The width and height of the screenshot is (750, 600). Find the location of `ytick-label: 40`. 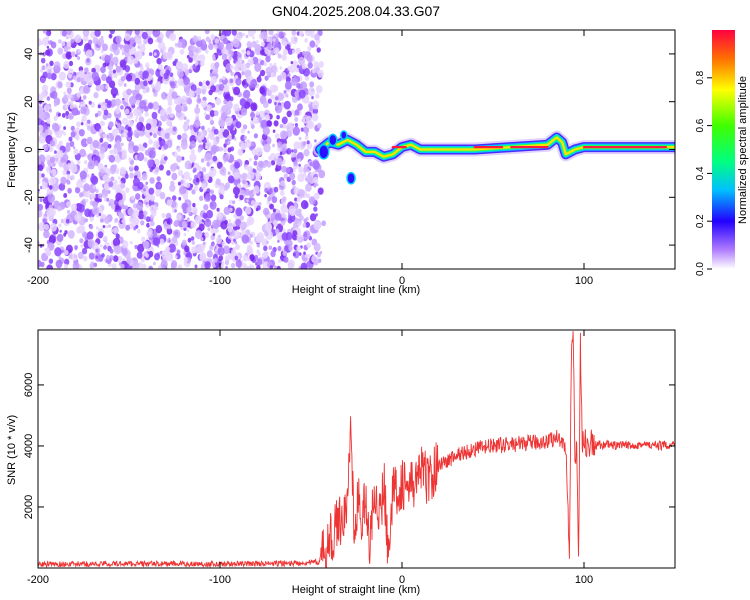

ytick-label: 40 is located at coordinates (29, 54).